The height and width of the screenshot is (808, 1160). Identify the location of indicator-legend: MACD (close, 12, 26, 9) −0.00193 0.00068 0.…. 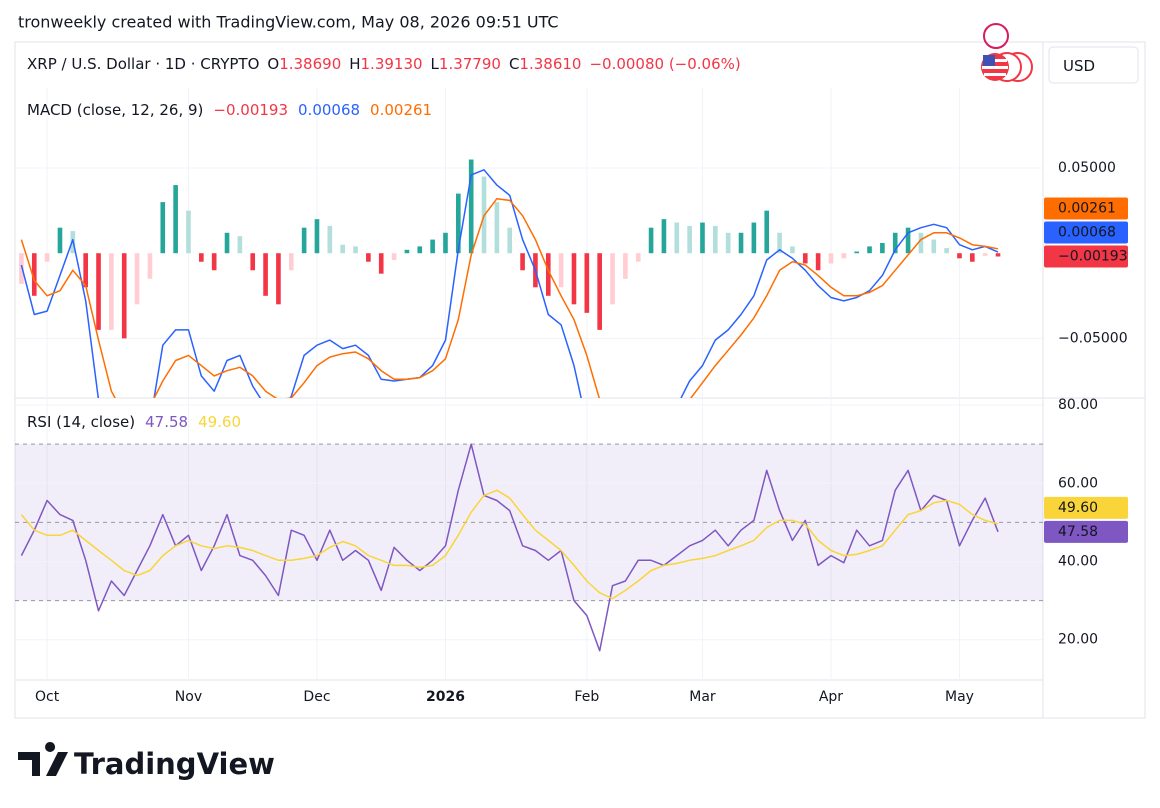
(229, 110).